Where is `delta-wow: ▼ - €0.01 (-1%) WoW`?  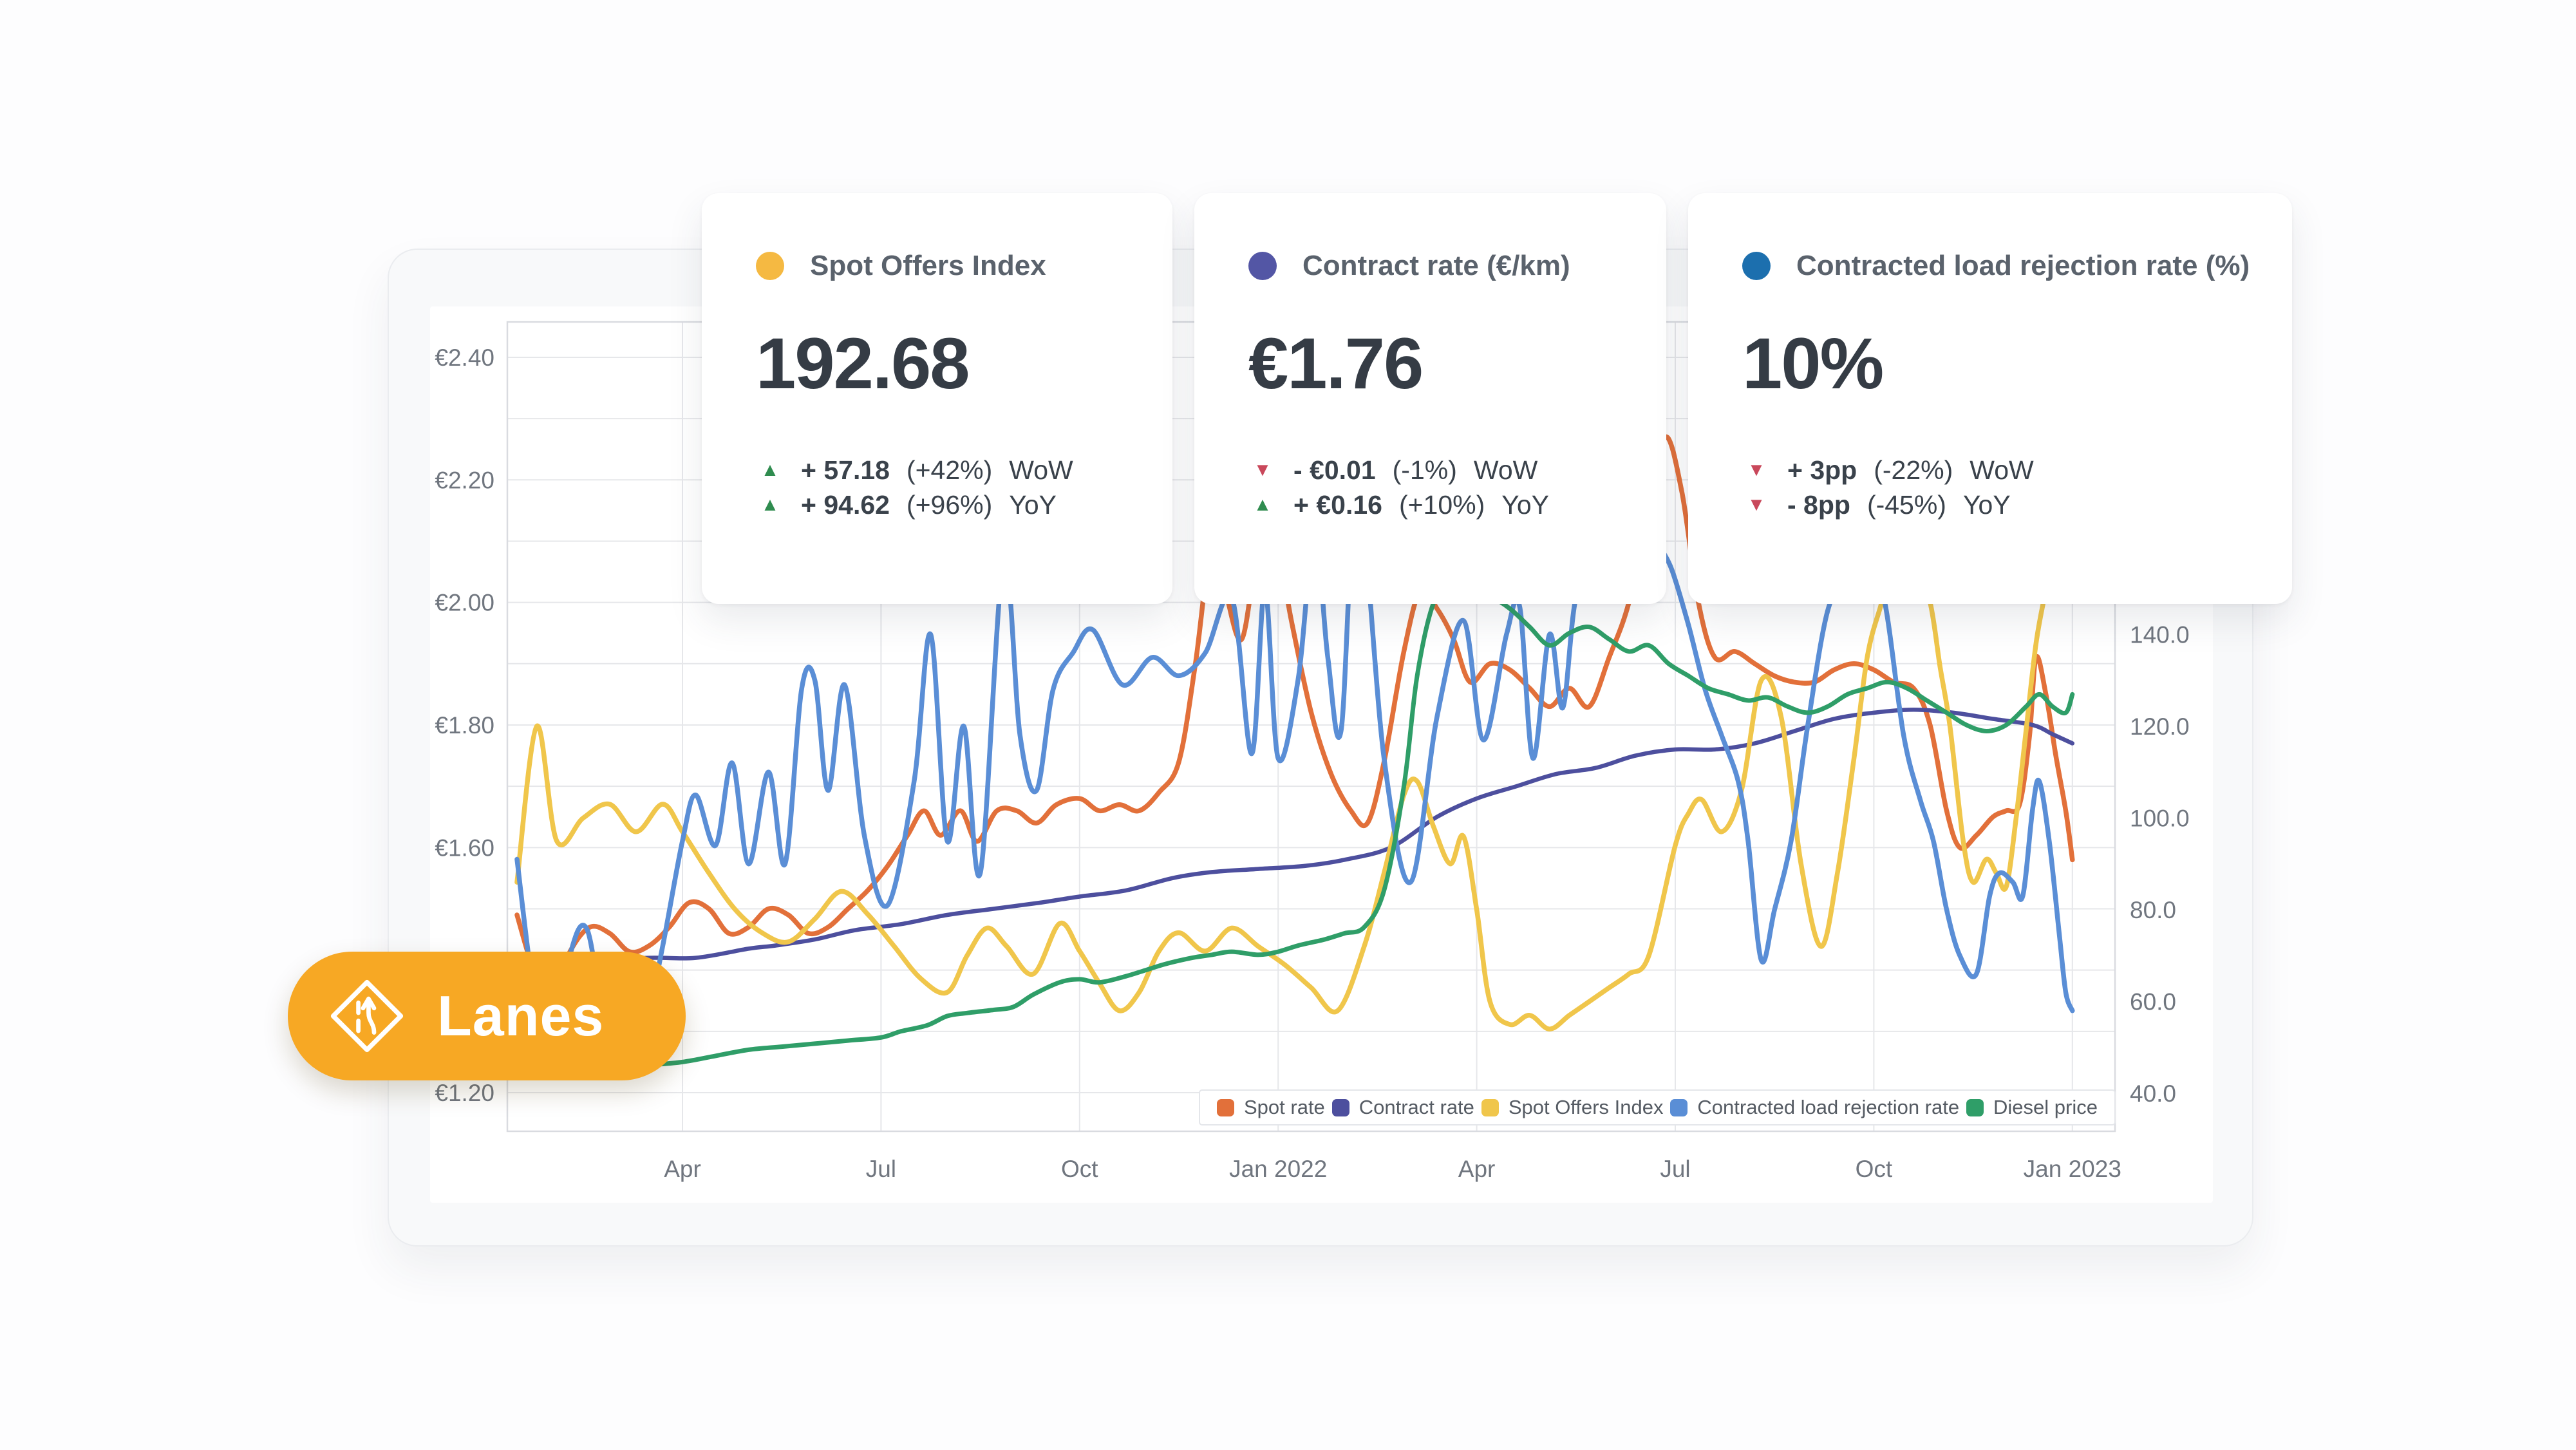 delta-wow: ▼ - €0.01 (-1%) WoW is located at coordinates (1430, 470).